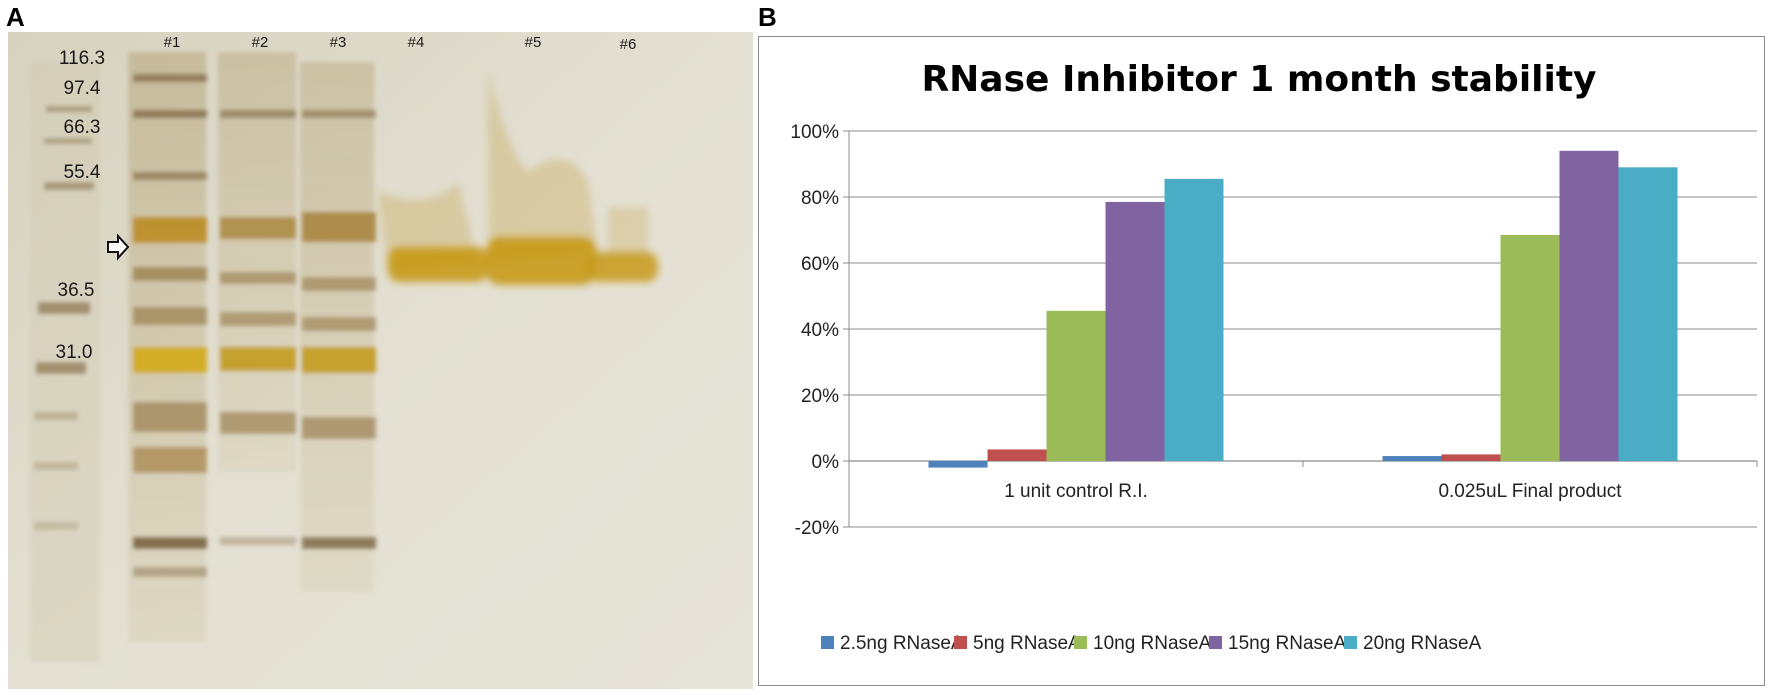  What do you see at coordinates (1027, 643) in the screenshot?
I see `legend-label: 5ng RNaseA` at bounding box center [1027, 643].